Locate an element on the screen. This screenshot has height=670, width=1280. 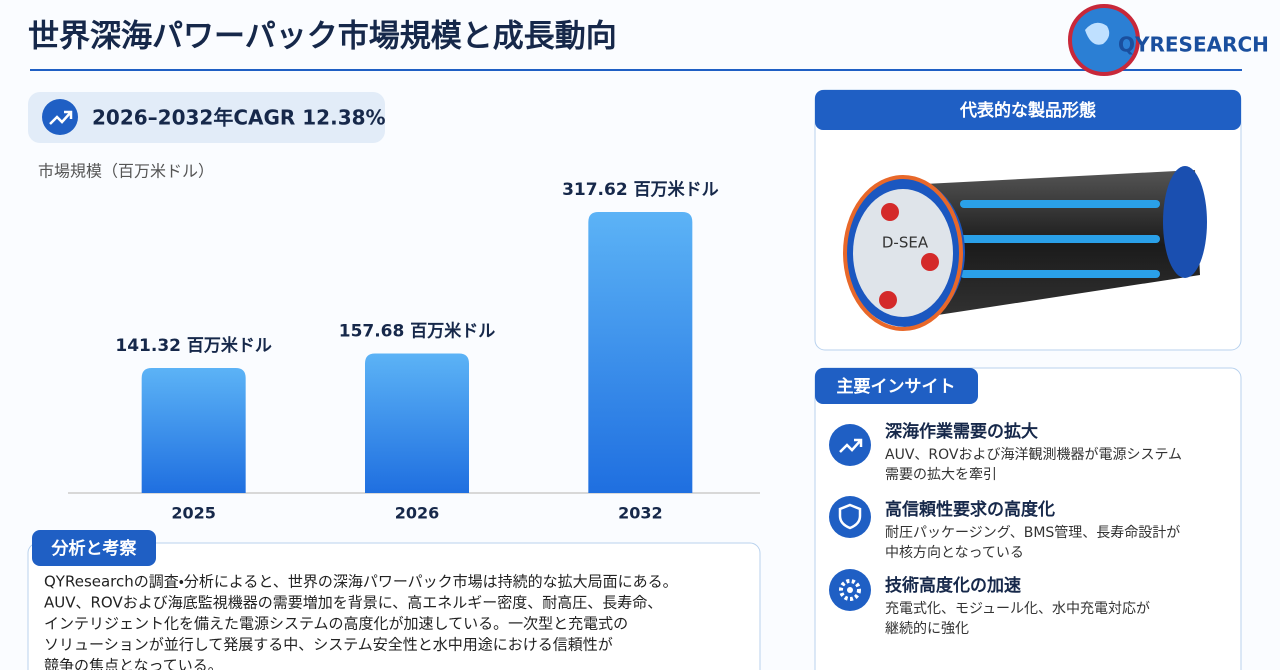
product-panel: 代表的な製品形態 D-SEA is located at coordinates (1028, 220).